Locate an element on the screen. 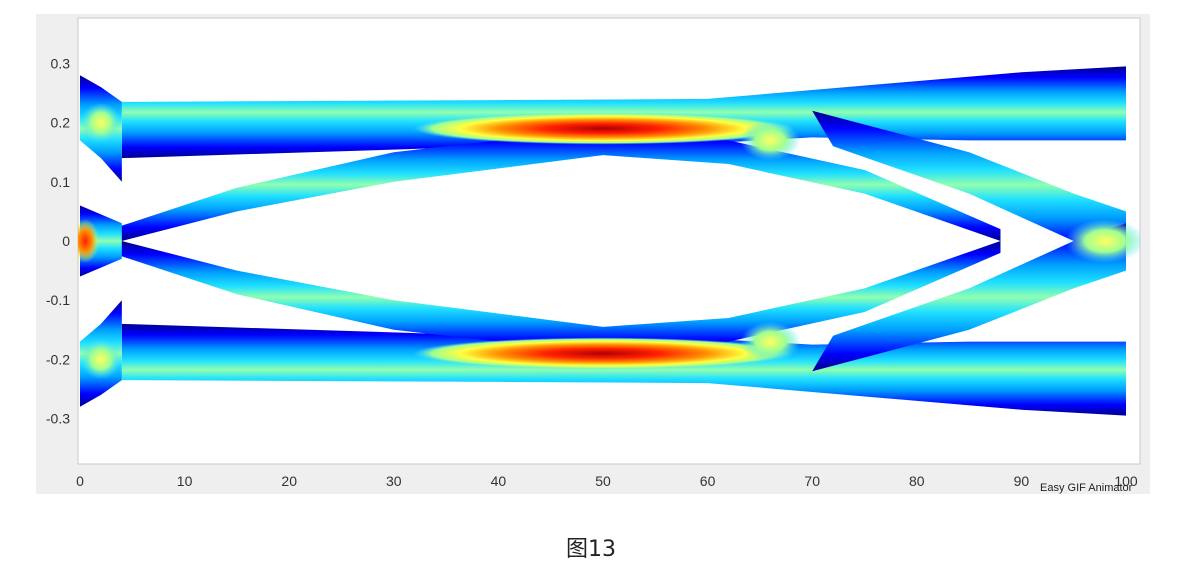 Image resolution: width=1182 pixels, height=583 pixels. y-axis-ticks: 0.3 0.2 0.1 0 -0.1 -0.2 -0.3 is located at coordinates (58, 240).